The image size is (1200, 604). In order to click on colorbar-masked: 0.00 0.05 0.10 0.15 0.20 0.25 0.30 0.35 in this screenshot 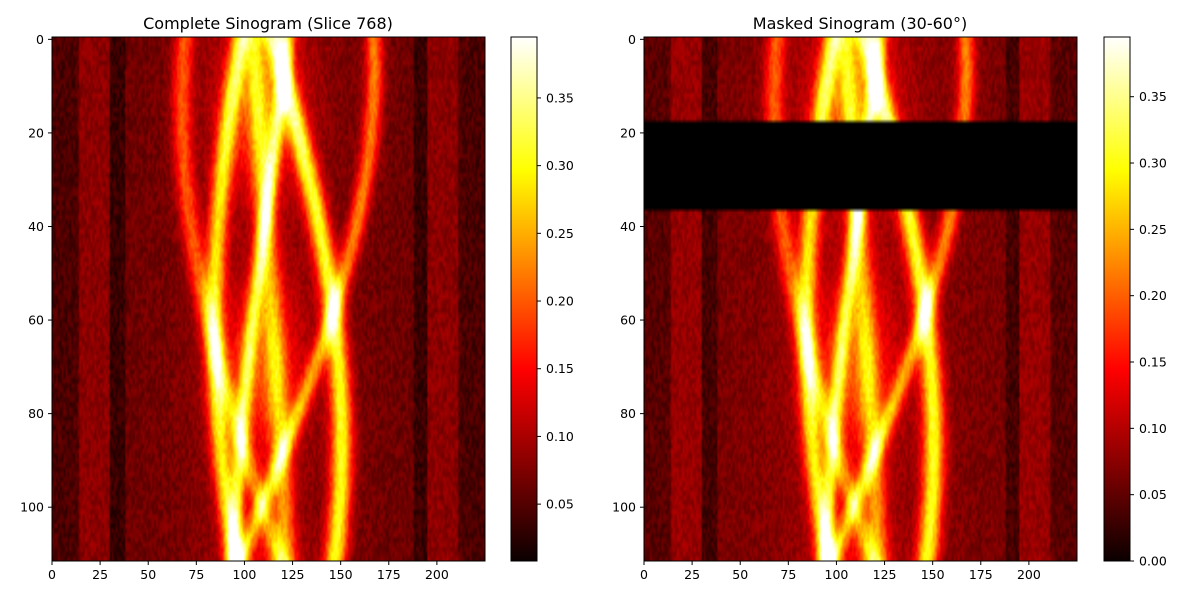, I will do `click(1135, 302)`.